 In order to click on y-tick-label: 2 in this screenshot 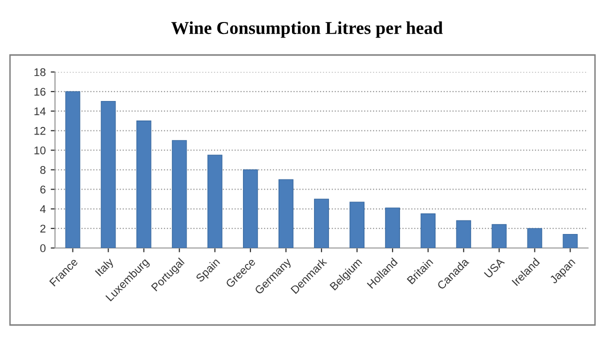, I will do `click(43, 228)`.